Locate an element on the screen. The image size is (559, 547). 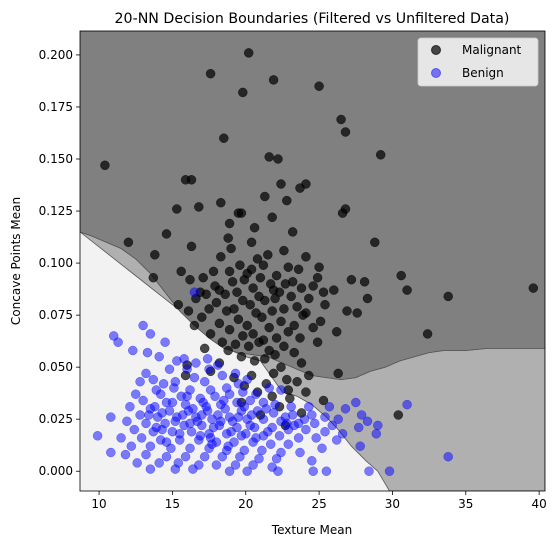
y-tick-label: 0.075 is located at coordinates (56, 315).